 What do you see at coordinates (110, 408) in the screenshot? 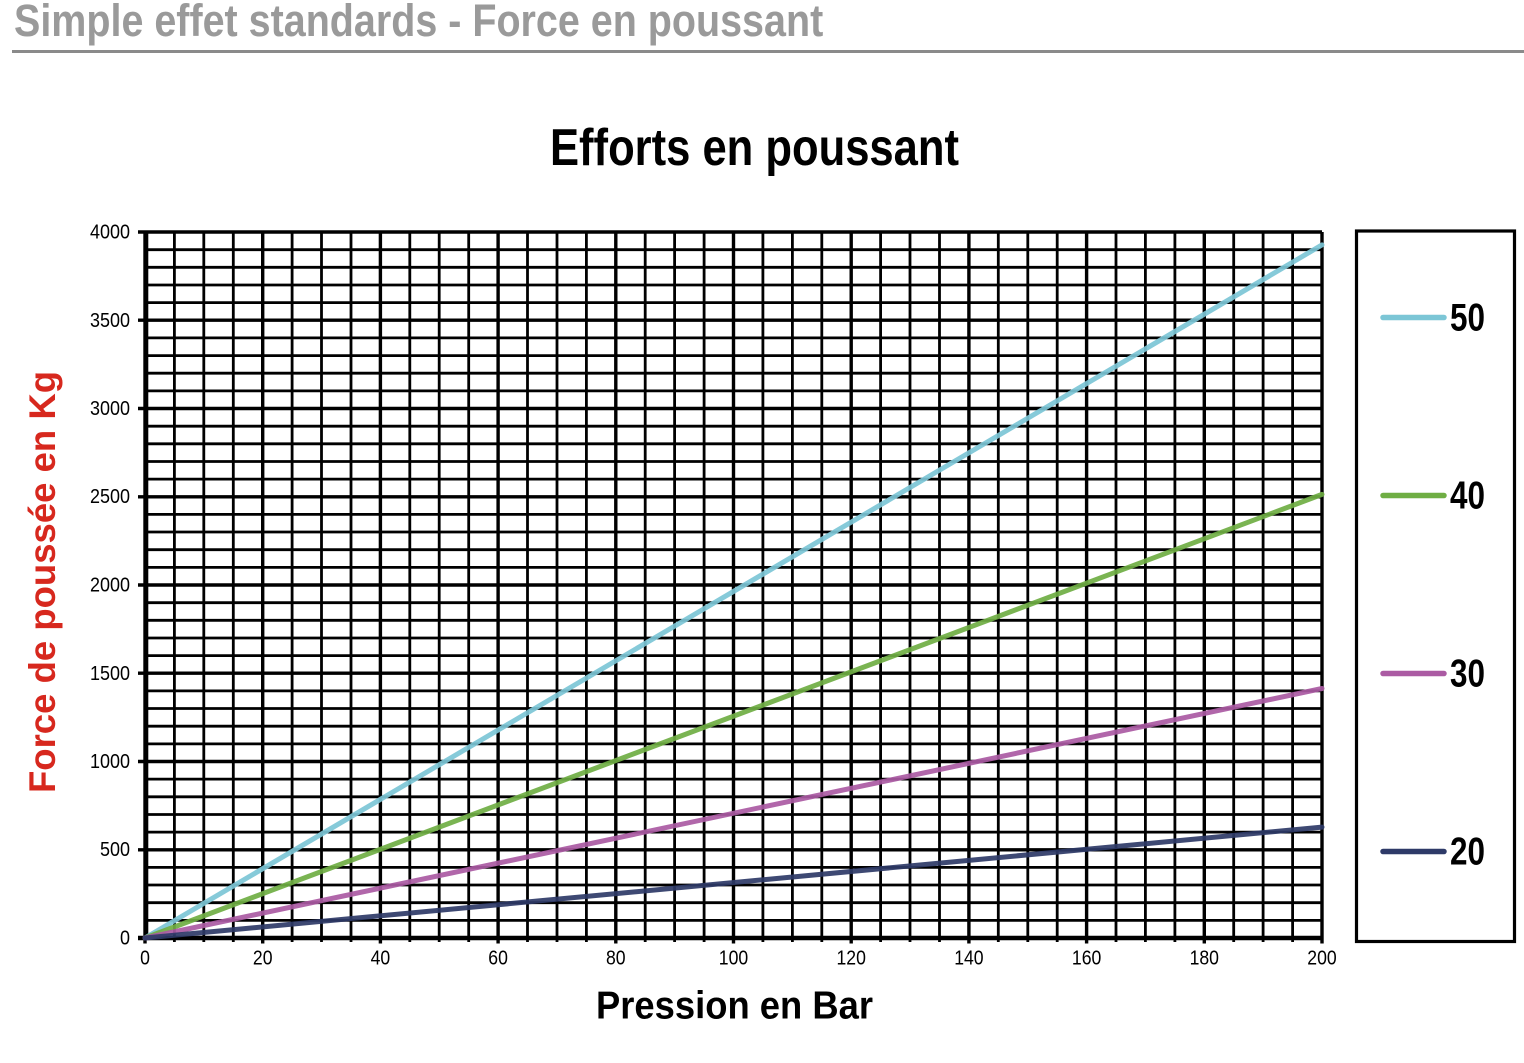
I see `svg-text: 3000` at bounding box center [110, 408].